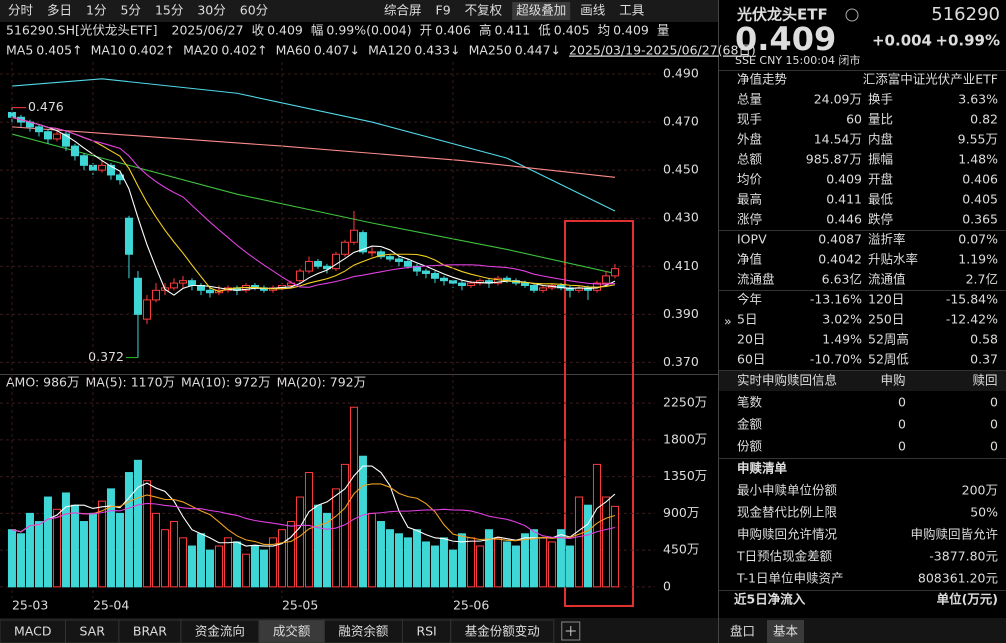 This screenshot has height=643, width=1006. Describe the element at coordinates (96, 10) in the screenshot. I see `period-tab: 1分` at that location.